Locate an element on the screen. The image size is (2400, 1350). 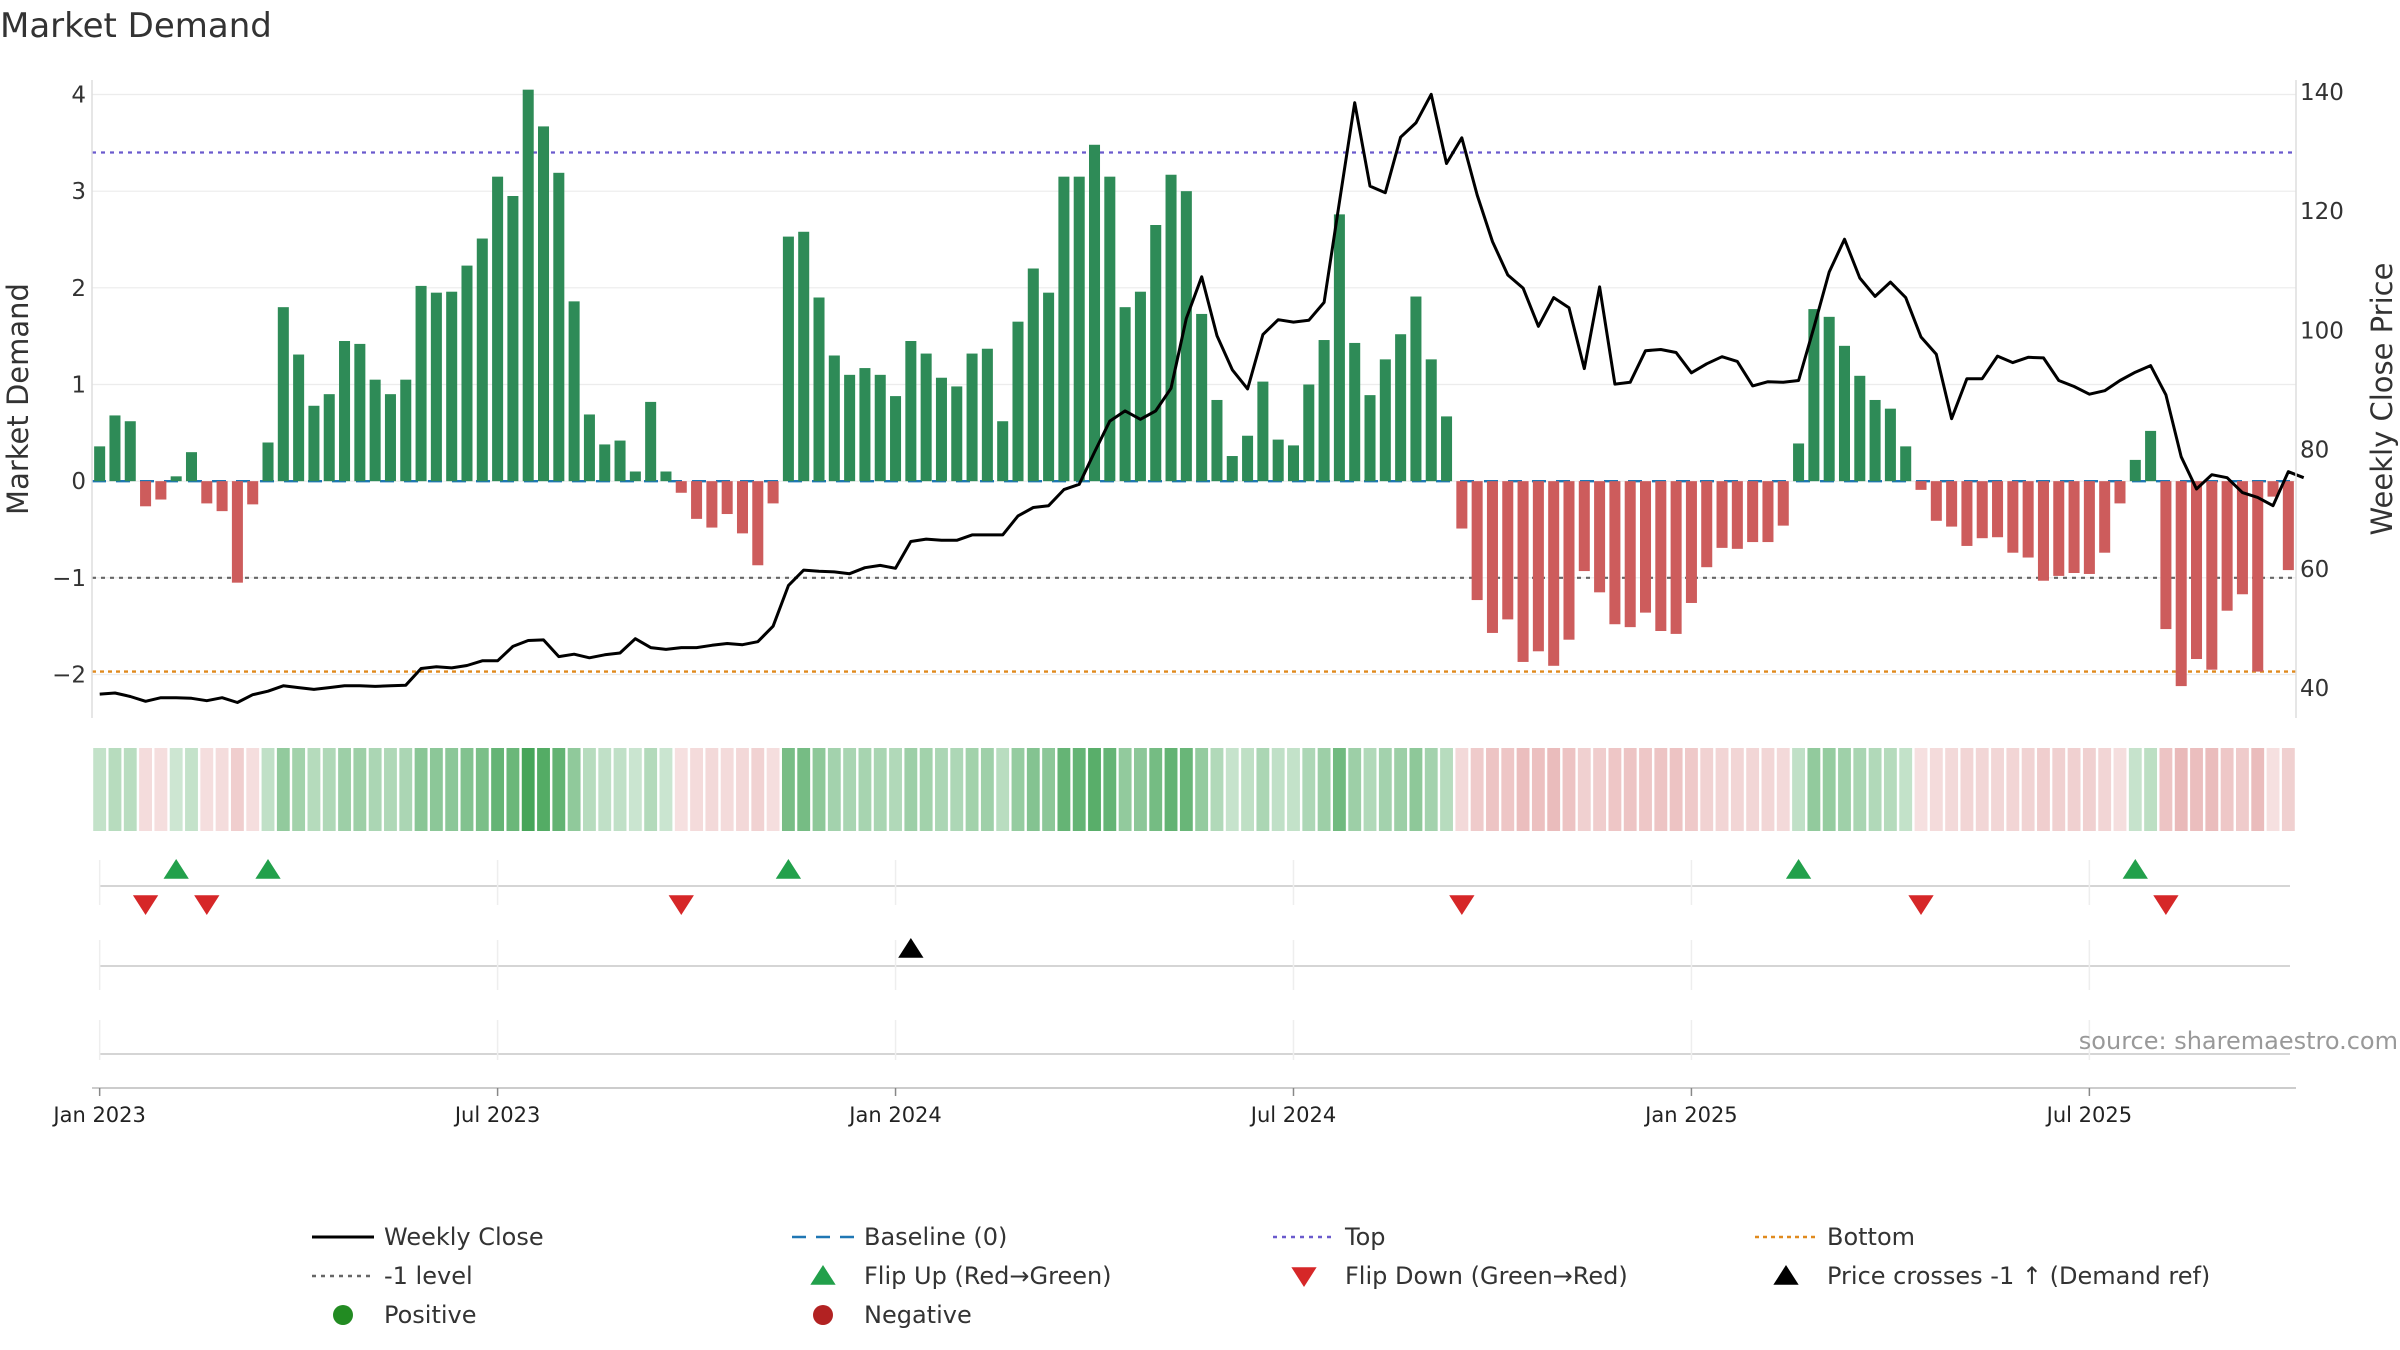
flip-down-marker is located at coordinates (145, 905).